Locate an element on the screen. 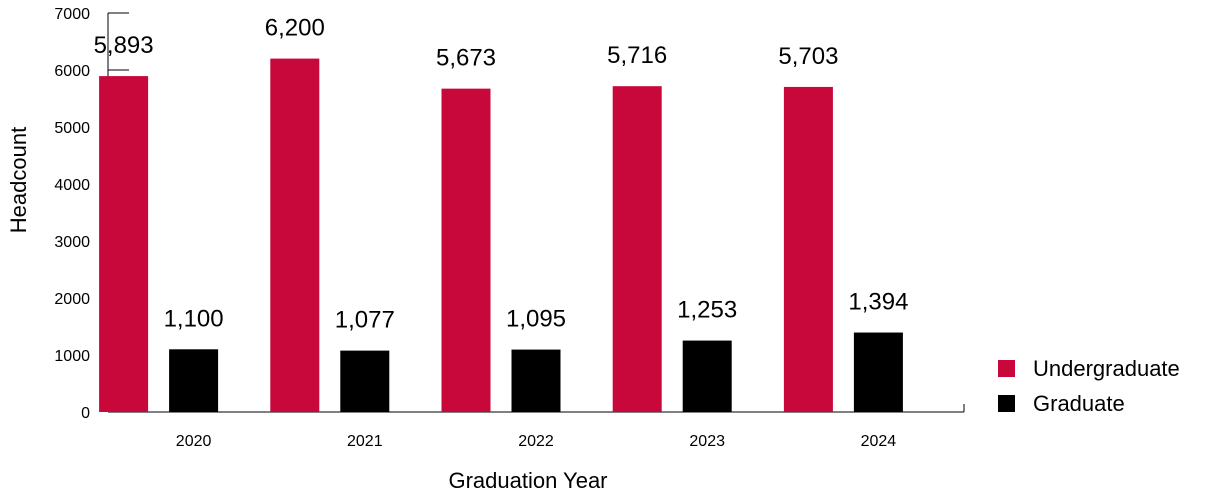  data-label-undergraduate-2023: 5,716 is located at coordinates (637, 55).